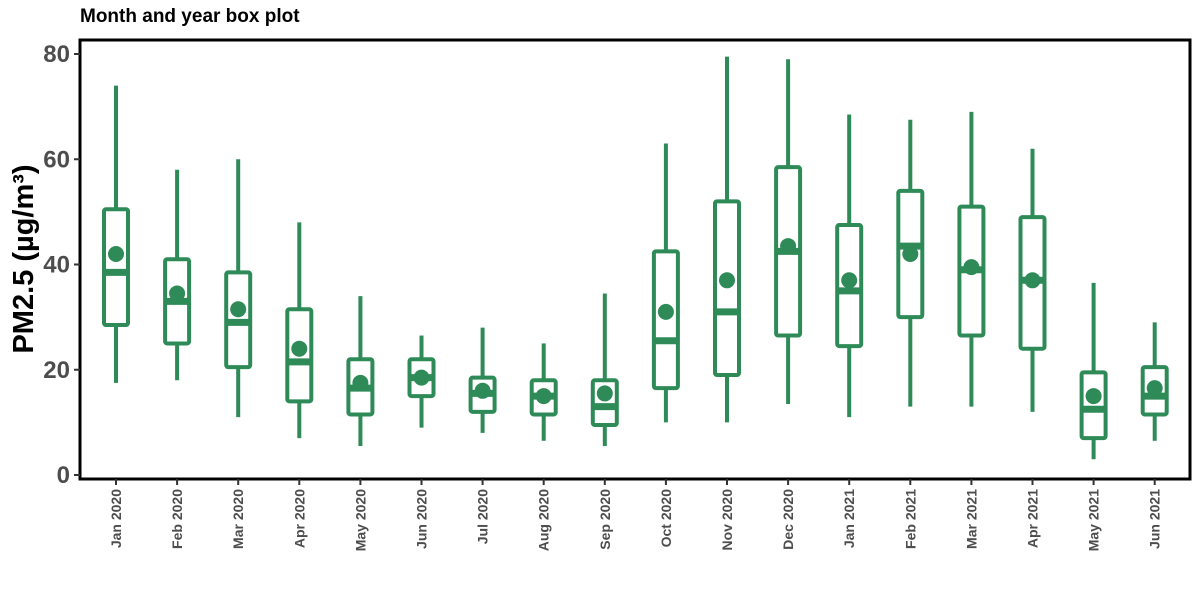 The width and height of the screenshot is (1200, 600). I want to click on box-sep-2020, so click(604, 370).